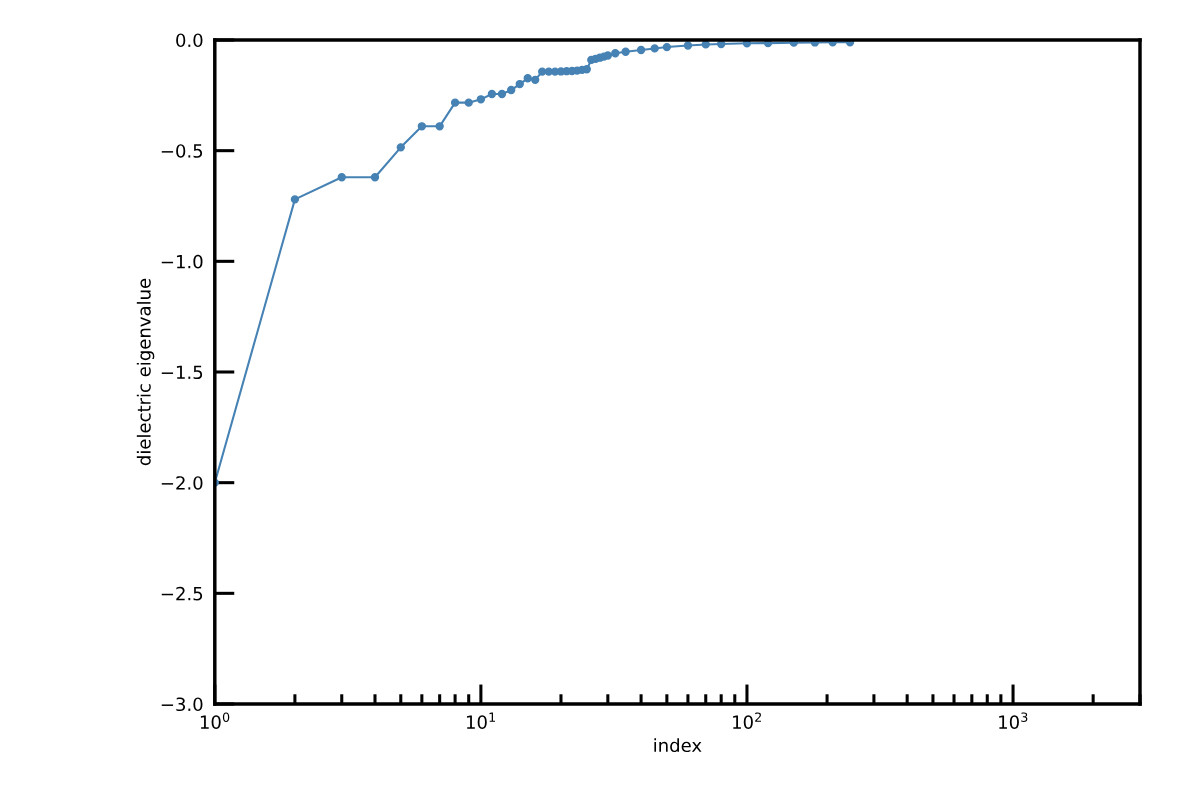  What do you see at coordinates (182, 151) in the screenshot?
I see `y-tick-label: −0.5` at bounding box center [182, 151].